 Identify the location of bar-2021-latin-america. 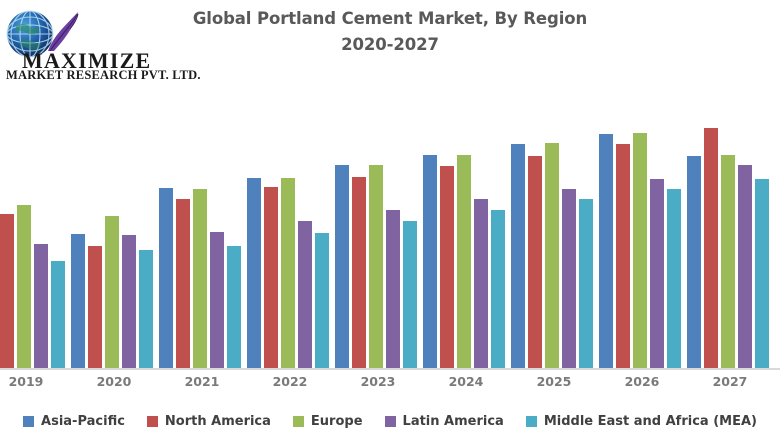
(217, 300).